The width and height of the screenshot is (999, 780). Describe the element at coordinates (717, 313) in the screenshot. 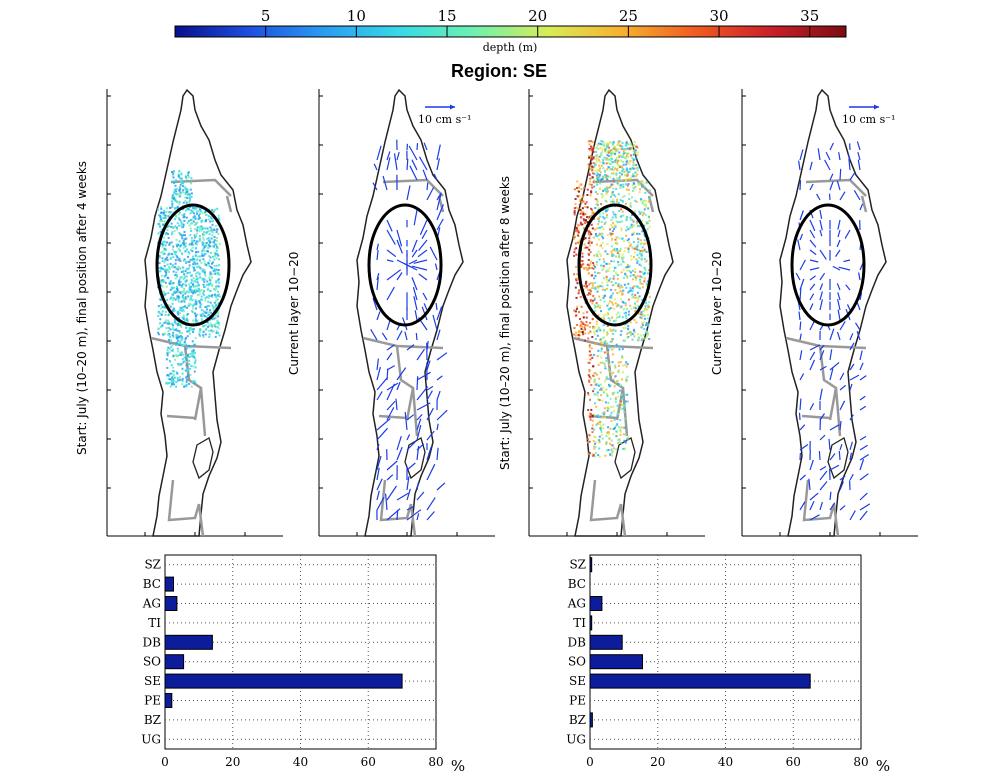

I see `panel4-label: Current layer 10−20` at that location.